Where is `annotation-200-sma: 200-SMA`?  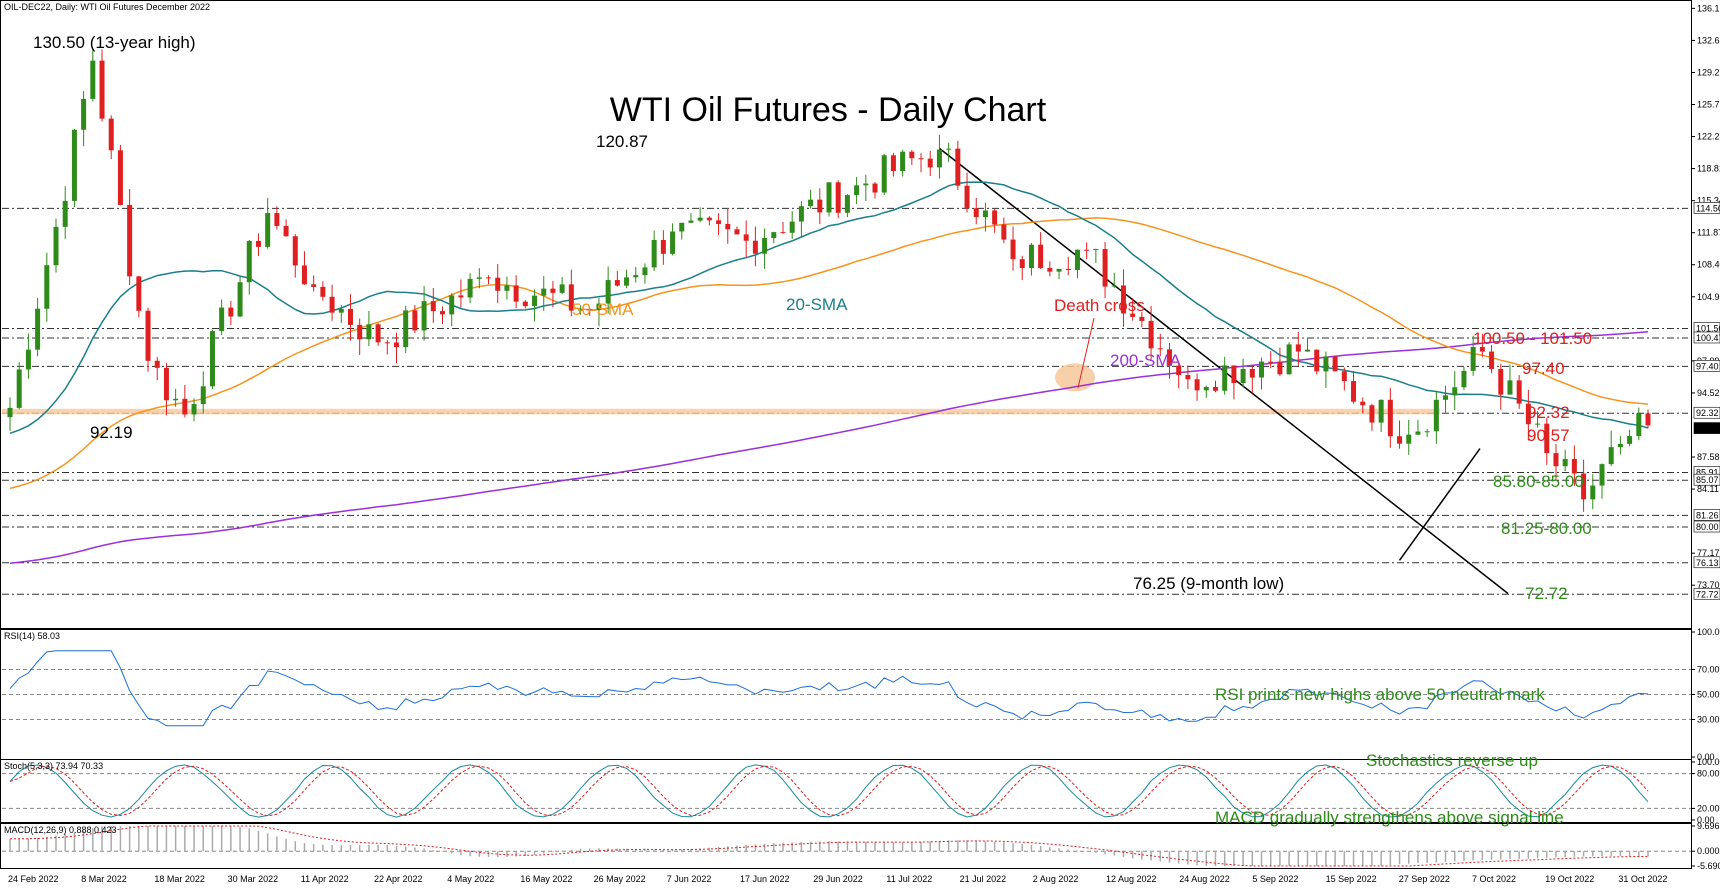
annotation-200-sma: 200-SMA is located at coordinates (1146, 360).